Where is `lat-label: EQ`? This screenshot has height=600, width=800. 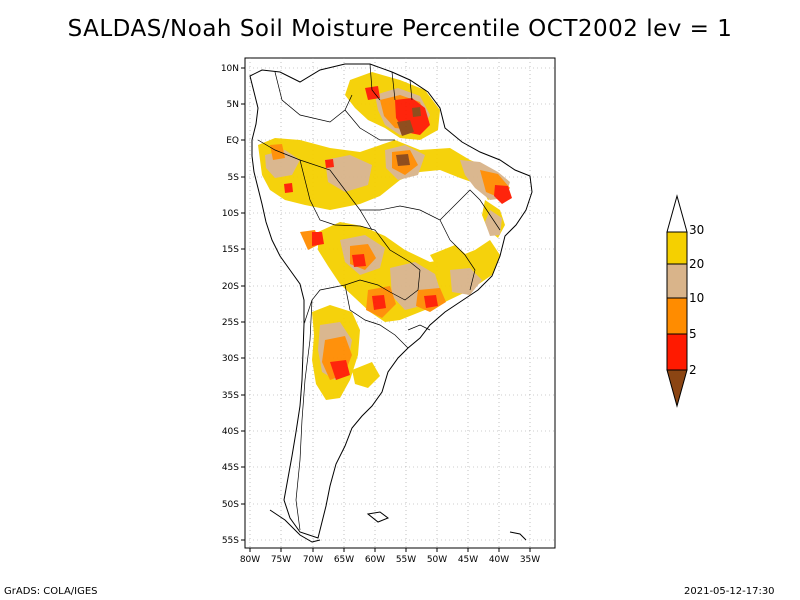
lat-label: EQ is located at coordinates (232, 141).